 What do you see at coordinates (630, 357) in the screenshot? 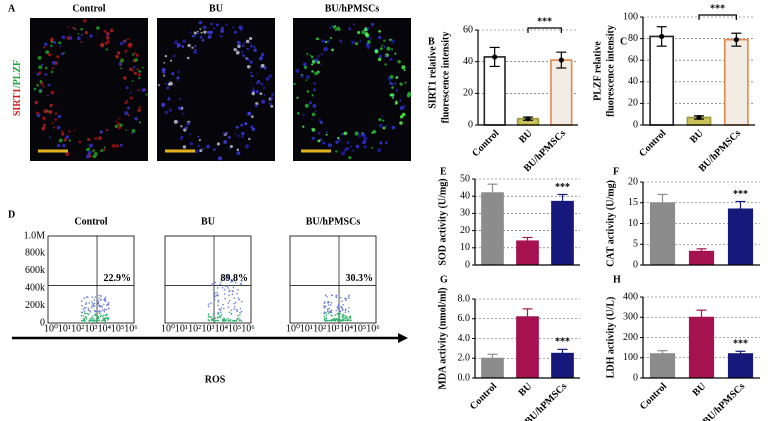
I see `y-tick-label: 100` at bounding box center [630, 357].